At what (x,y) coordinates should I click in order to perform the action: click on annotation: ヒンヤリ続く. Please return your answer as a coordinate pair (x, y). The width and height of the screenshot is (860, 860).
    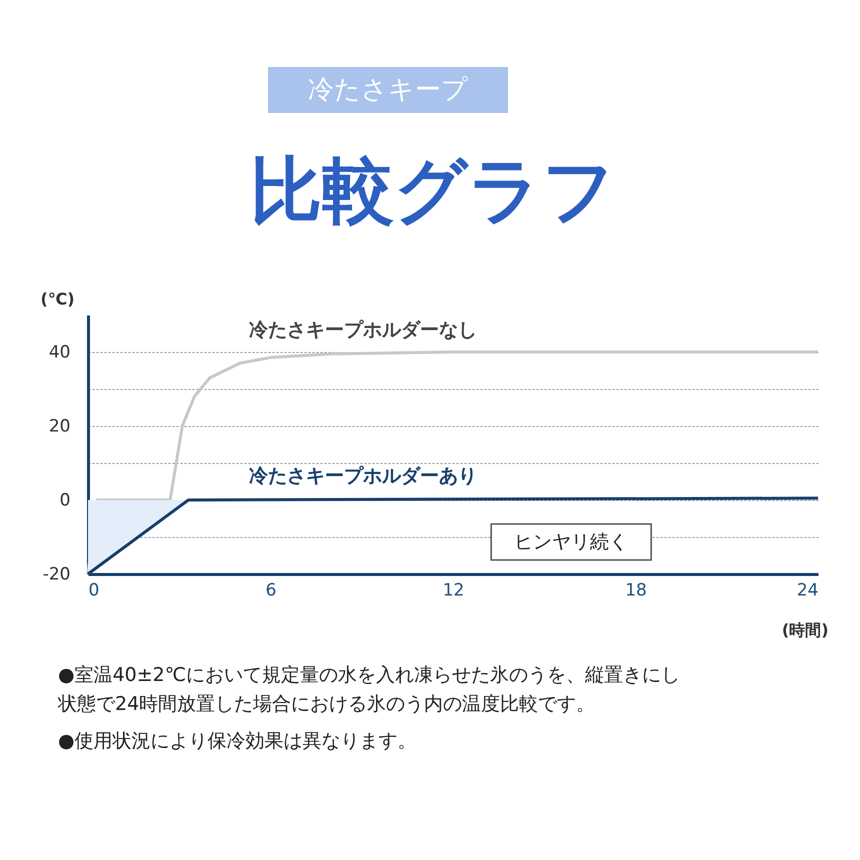
    Looking at the image, I should click on (571, 542).